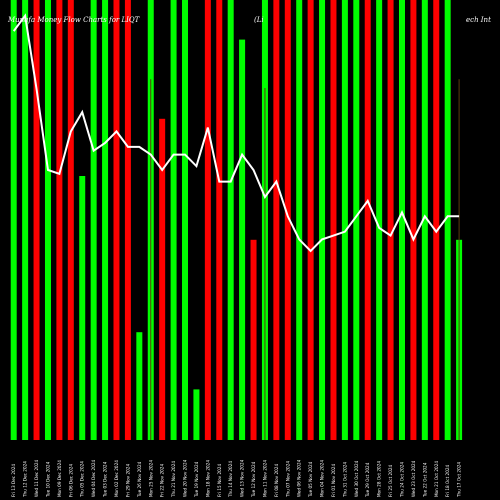 This screenshot has width=500, height=500. I want to click on x-tick-label-38: Fri 18 Oct 2024, so click(447, 480).